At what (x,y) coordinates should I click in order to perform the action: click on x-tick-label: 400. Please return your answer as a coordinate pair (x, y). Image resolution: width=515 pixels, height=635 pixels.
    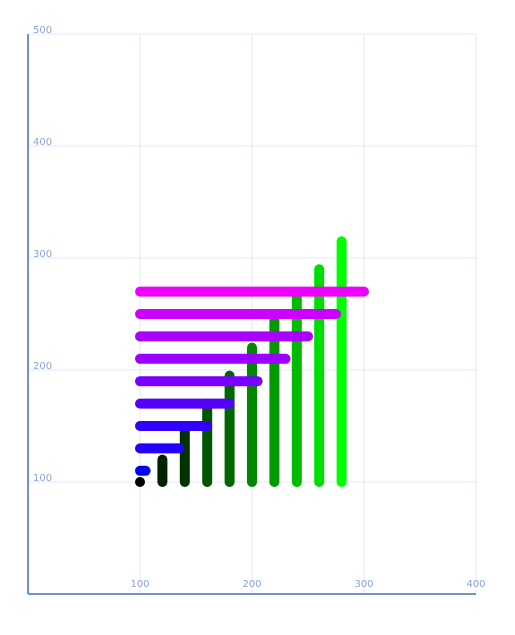
    Looking at the image, I should click on (475, 584).